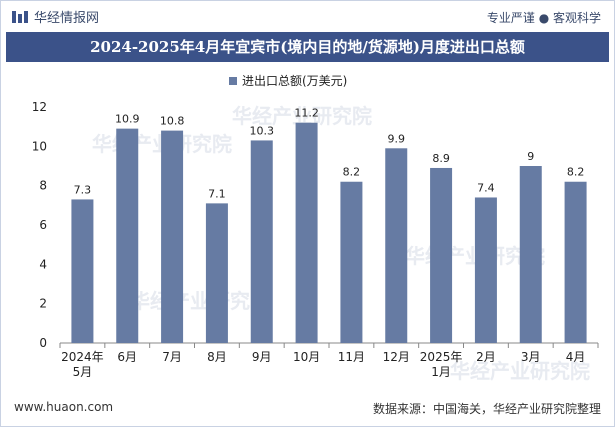  What do you see at coordinates (43, 186) in the screenshot?
I see `y-tick-label: 8` at bounding box center [43, 186].